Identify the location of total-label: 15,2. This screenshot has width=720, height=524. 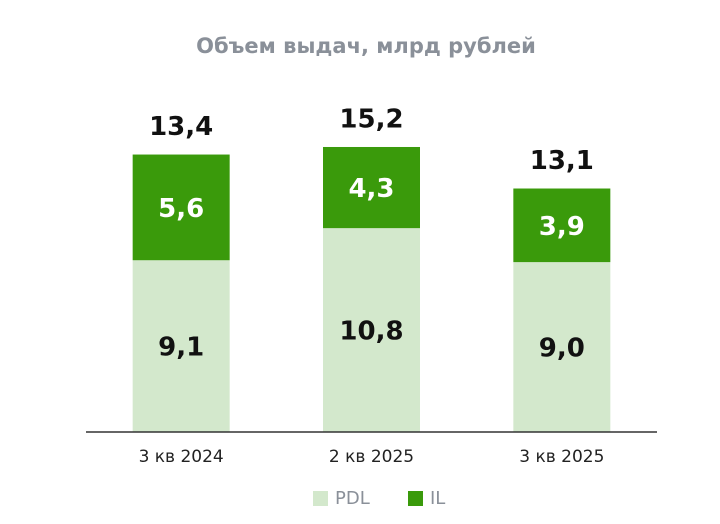
(371, 119).